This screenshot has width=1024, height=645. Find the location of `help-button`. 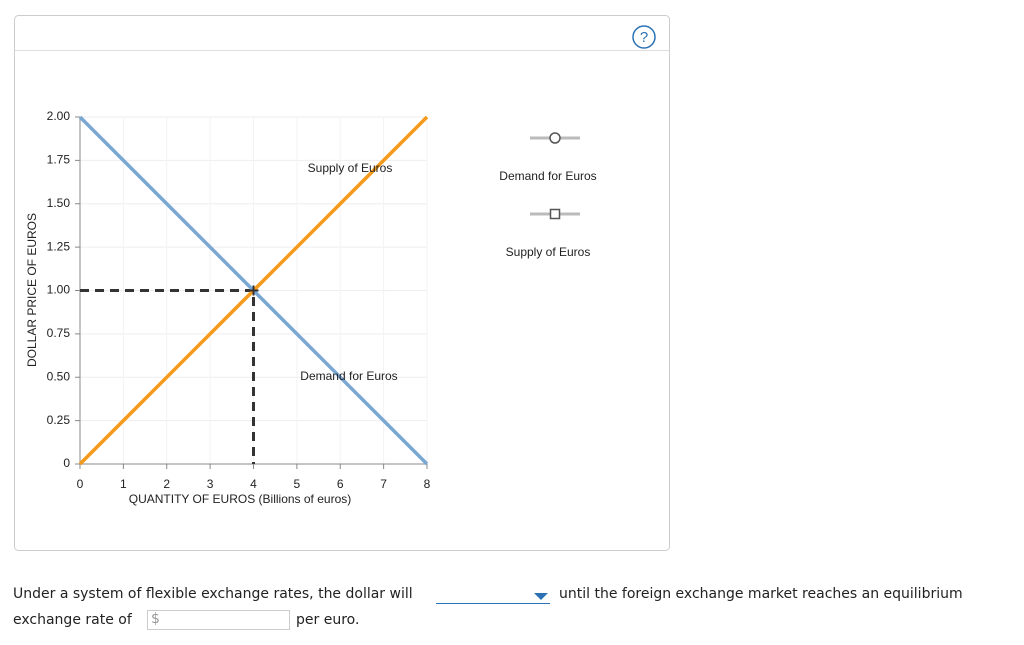

help-button is located at coordinates (644, 37).